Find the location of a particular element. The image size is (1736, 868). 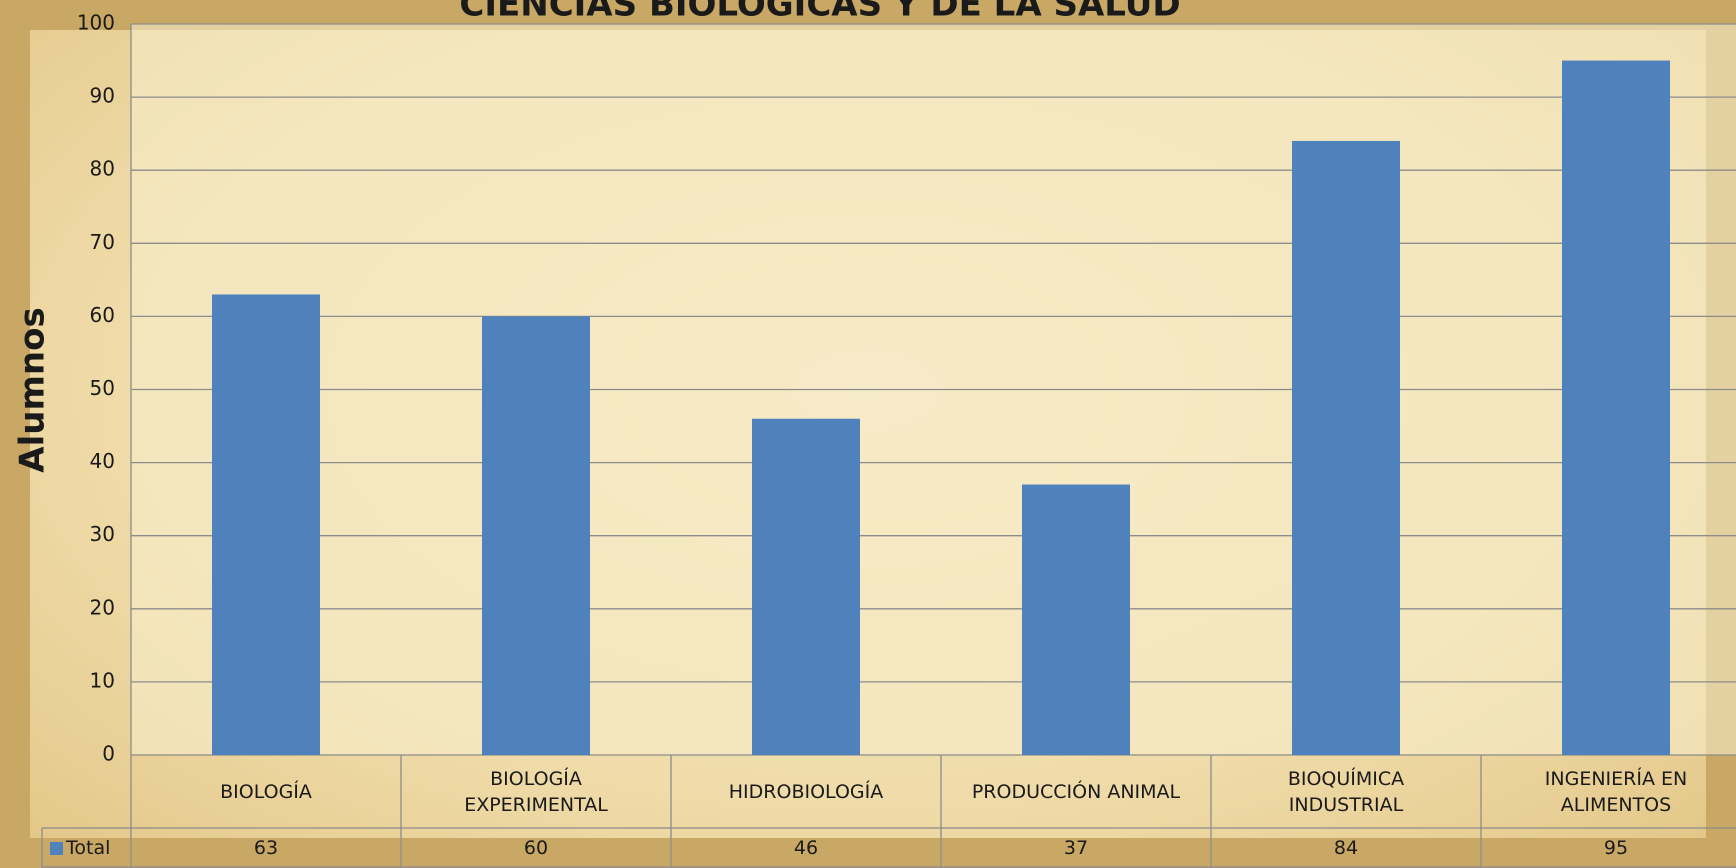

y-tick-label: 90 is located at coordinates (102, 96).